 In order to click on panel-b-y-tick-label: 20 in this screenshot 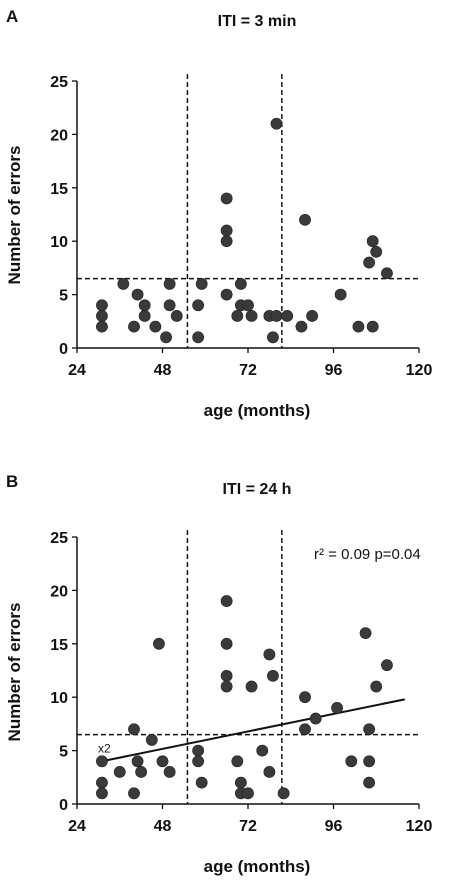, I will do `click(59, 591)`.